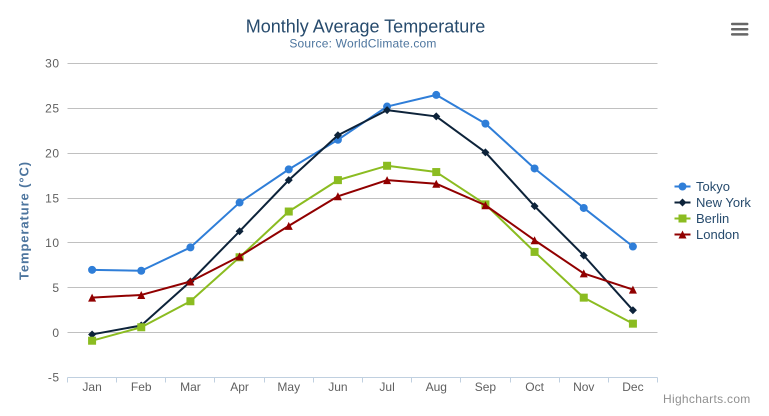 This screenshot has width=769, height=416. What do you see at coordinates (713, 186) in the screenshot?
I see `svg-text: Tokyo` at bounding box center [713, 186].